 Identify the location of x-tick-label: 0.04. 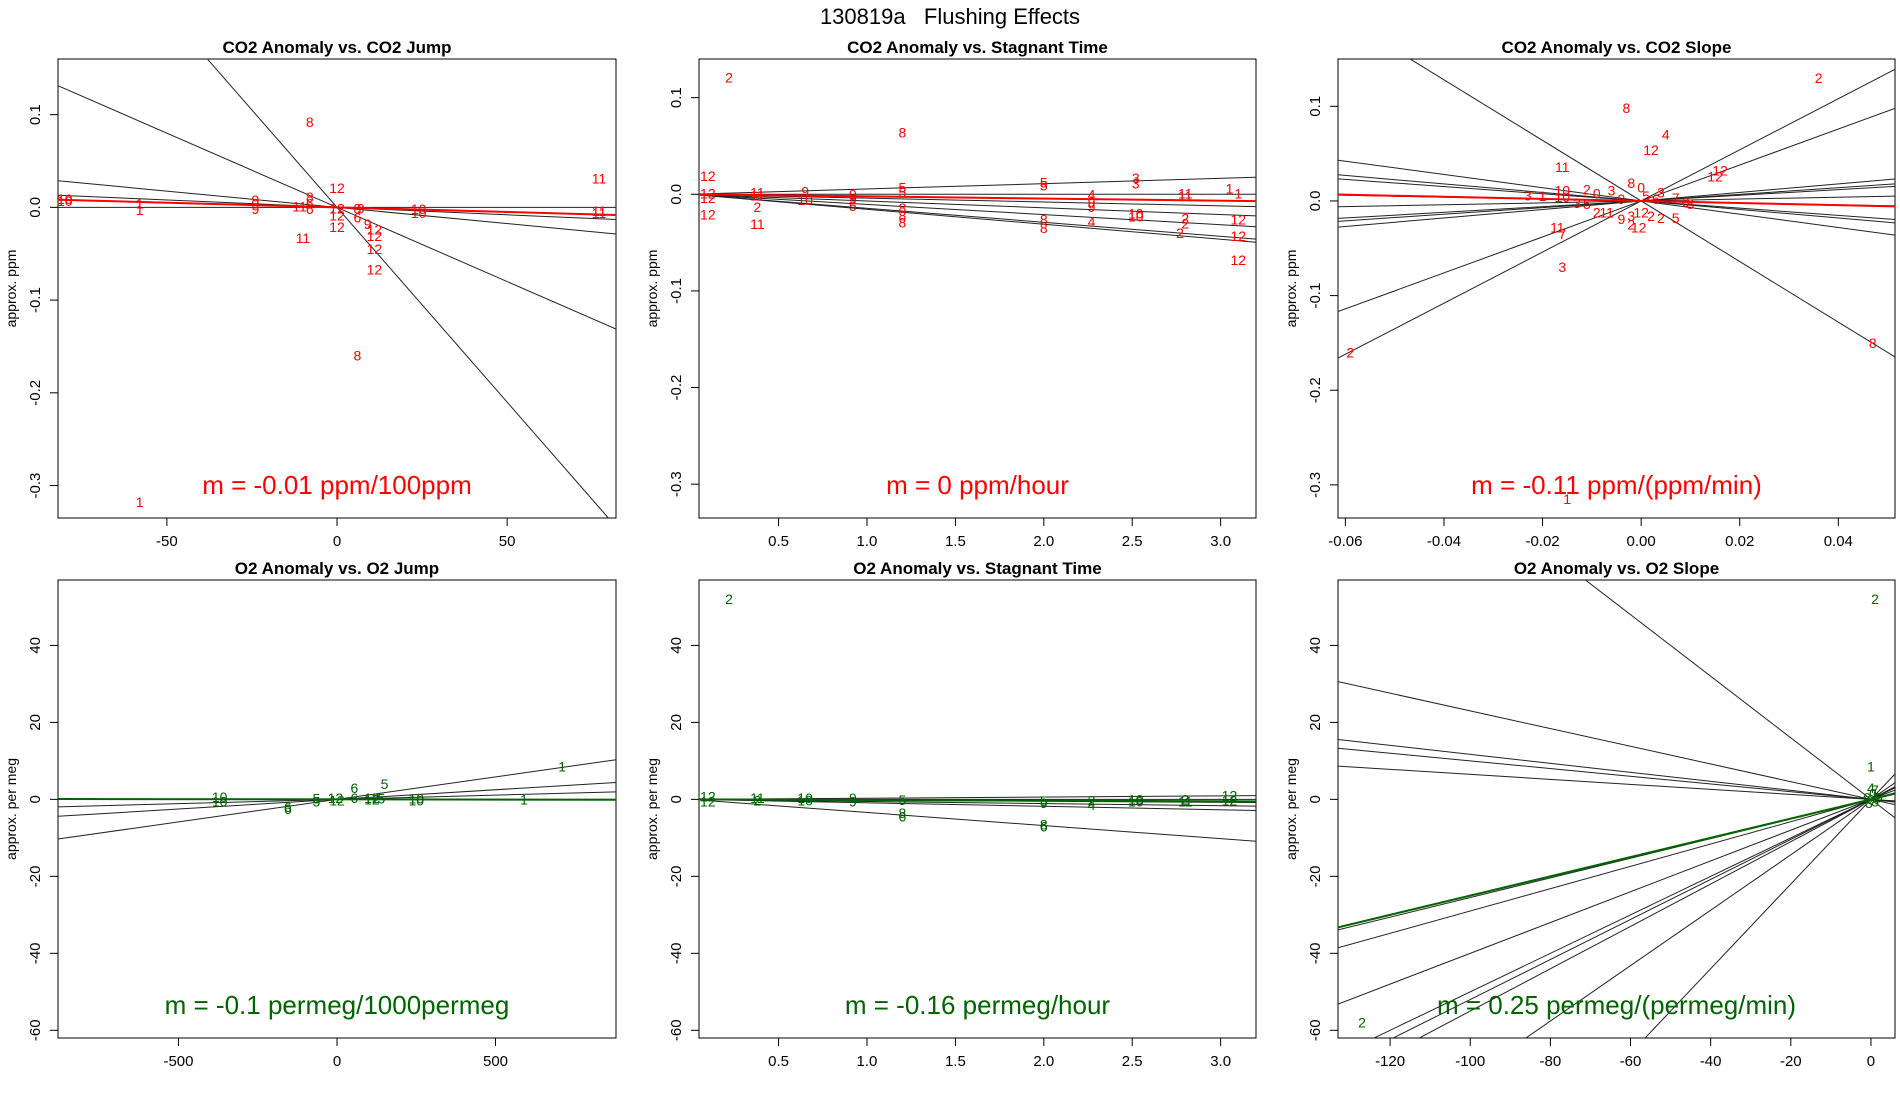
(1838, 541).